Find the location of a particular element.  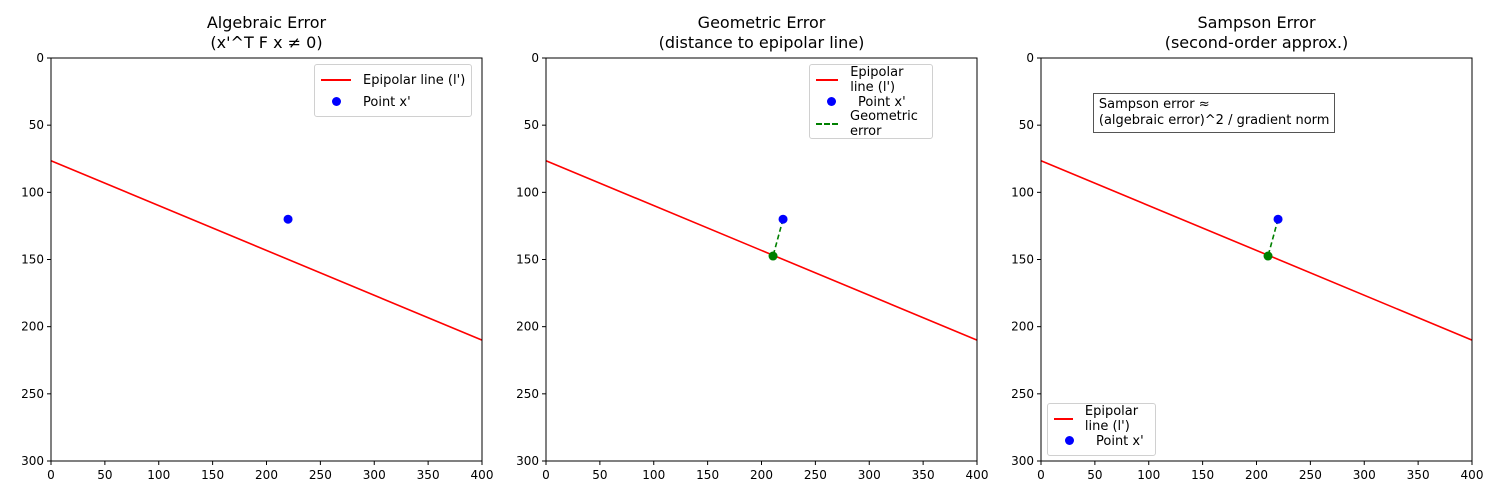

chart-title: Sampson Error (second-order approx.) is located at coordinates (1256, 32).